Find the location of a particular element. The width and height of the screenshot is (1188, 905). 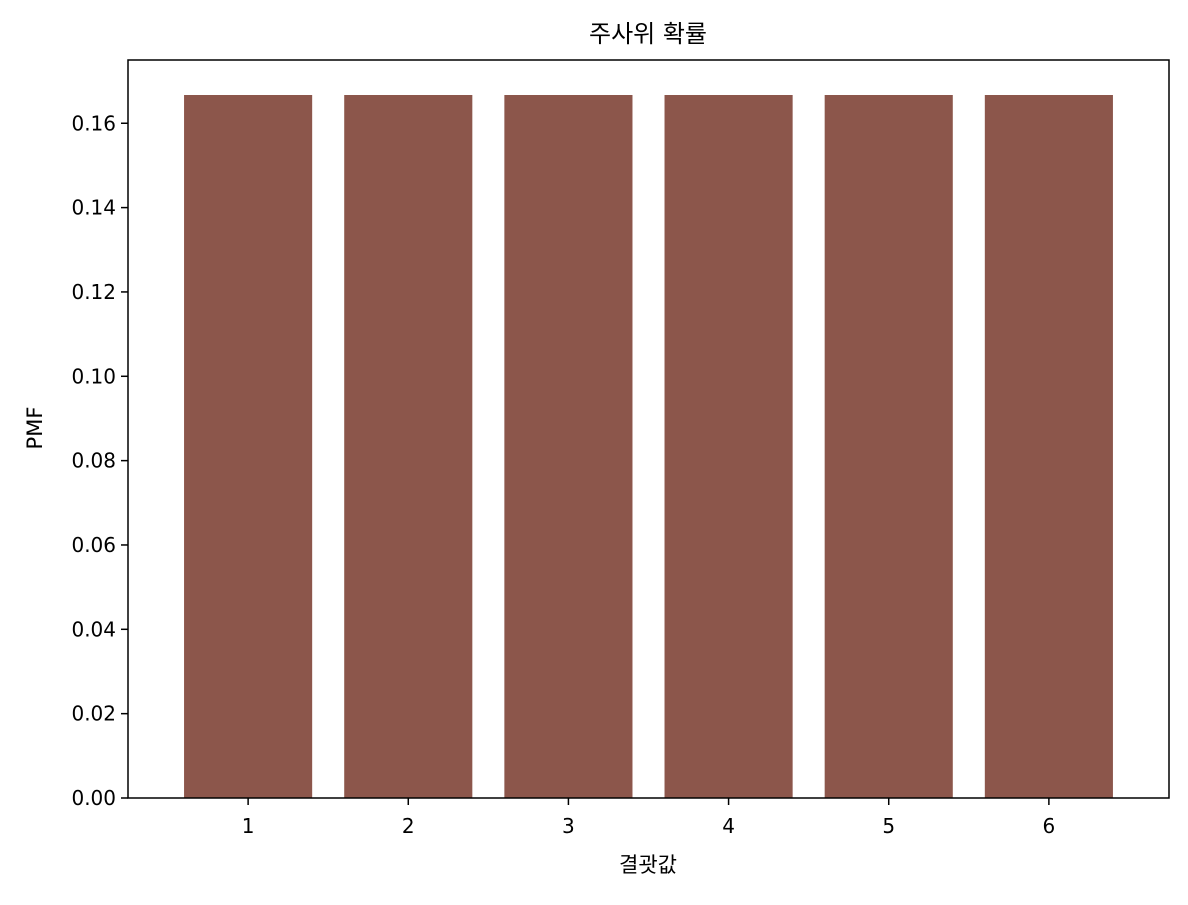

x-axis-label: 결괏값 is located at coordinates (648, 865).